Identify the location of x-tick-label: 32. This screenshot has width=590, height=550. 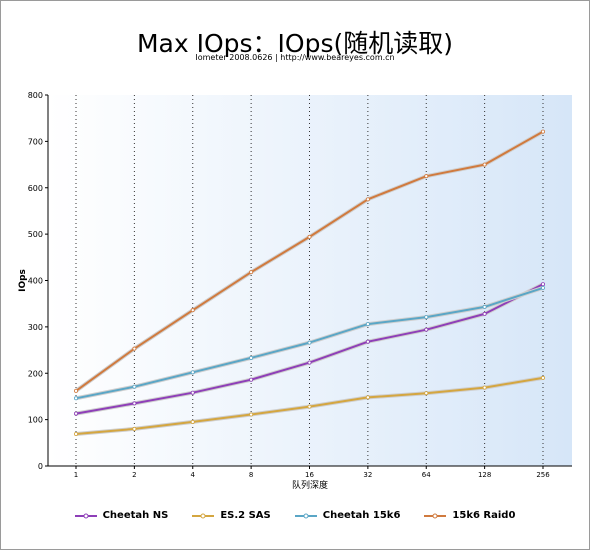
(367, 475).